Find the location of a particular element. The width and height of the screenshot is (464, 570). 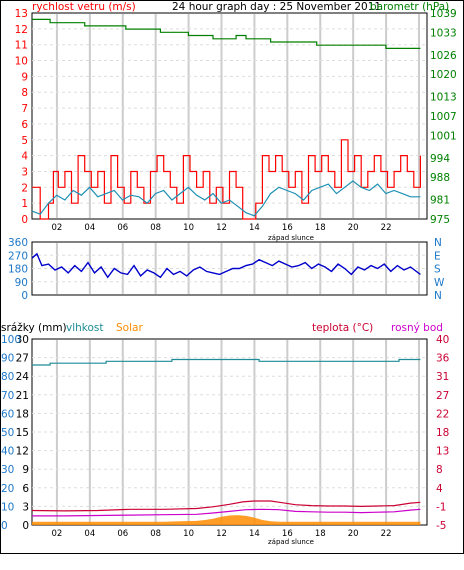

dir-compass-tick-0: N is located at coordinates (438, 296).